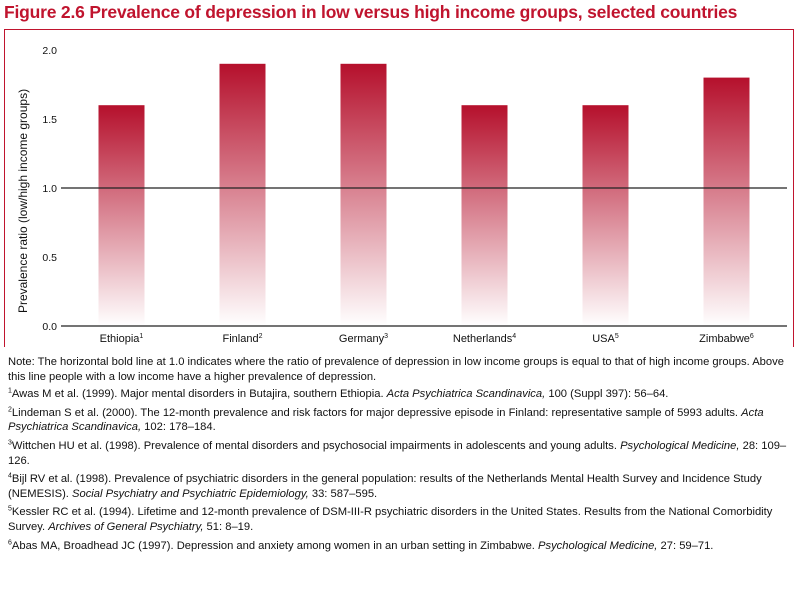 The image size is (800, 600). What do you see at coordinates (122, 339) in the screenshot?
I see `x-category-label: Ethiopia1` at bounding box center [122, 339].